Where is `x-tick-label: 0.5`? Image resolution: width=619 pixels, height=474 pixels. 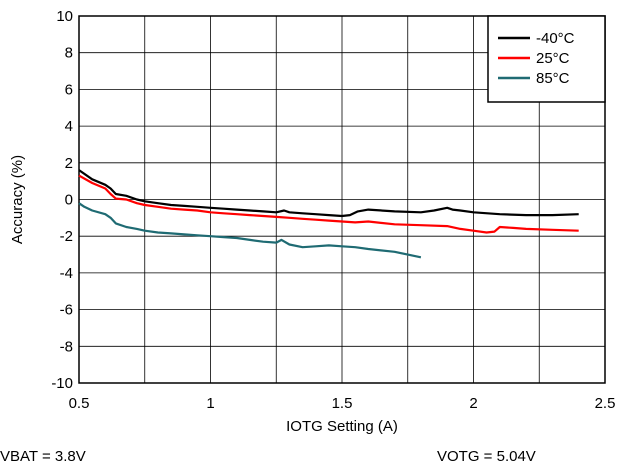 x-tick-label: 0.5 is located at coordinates (79, 403).